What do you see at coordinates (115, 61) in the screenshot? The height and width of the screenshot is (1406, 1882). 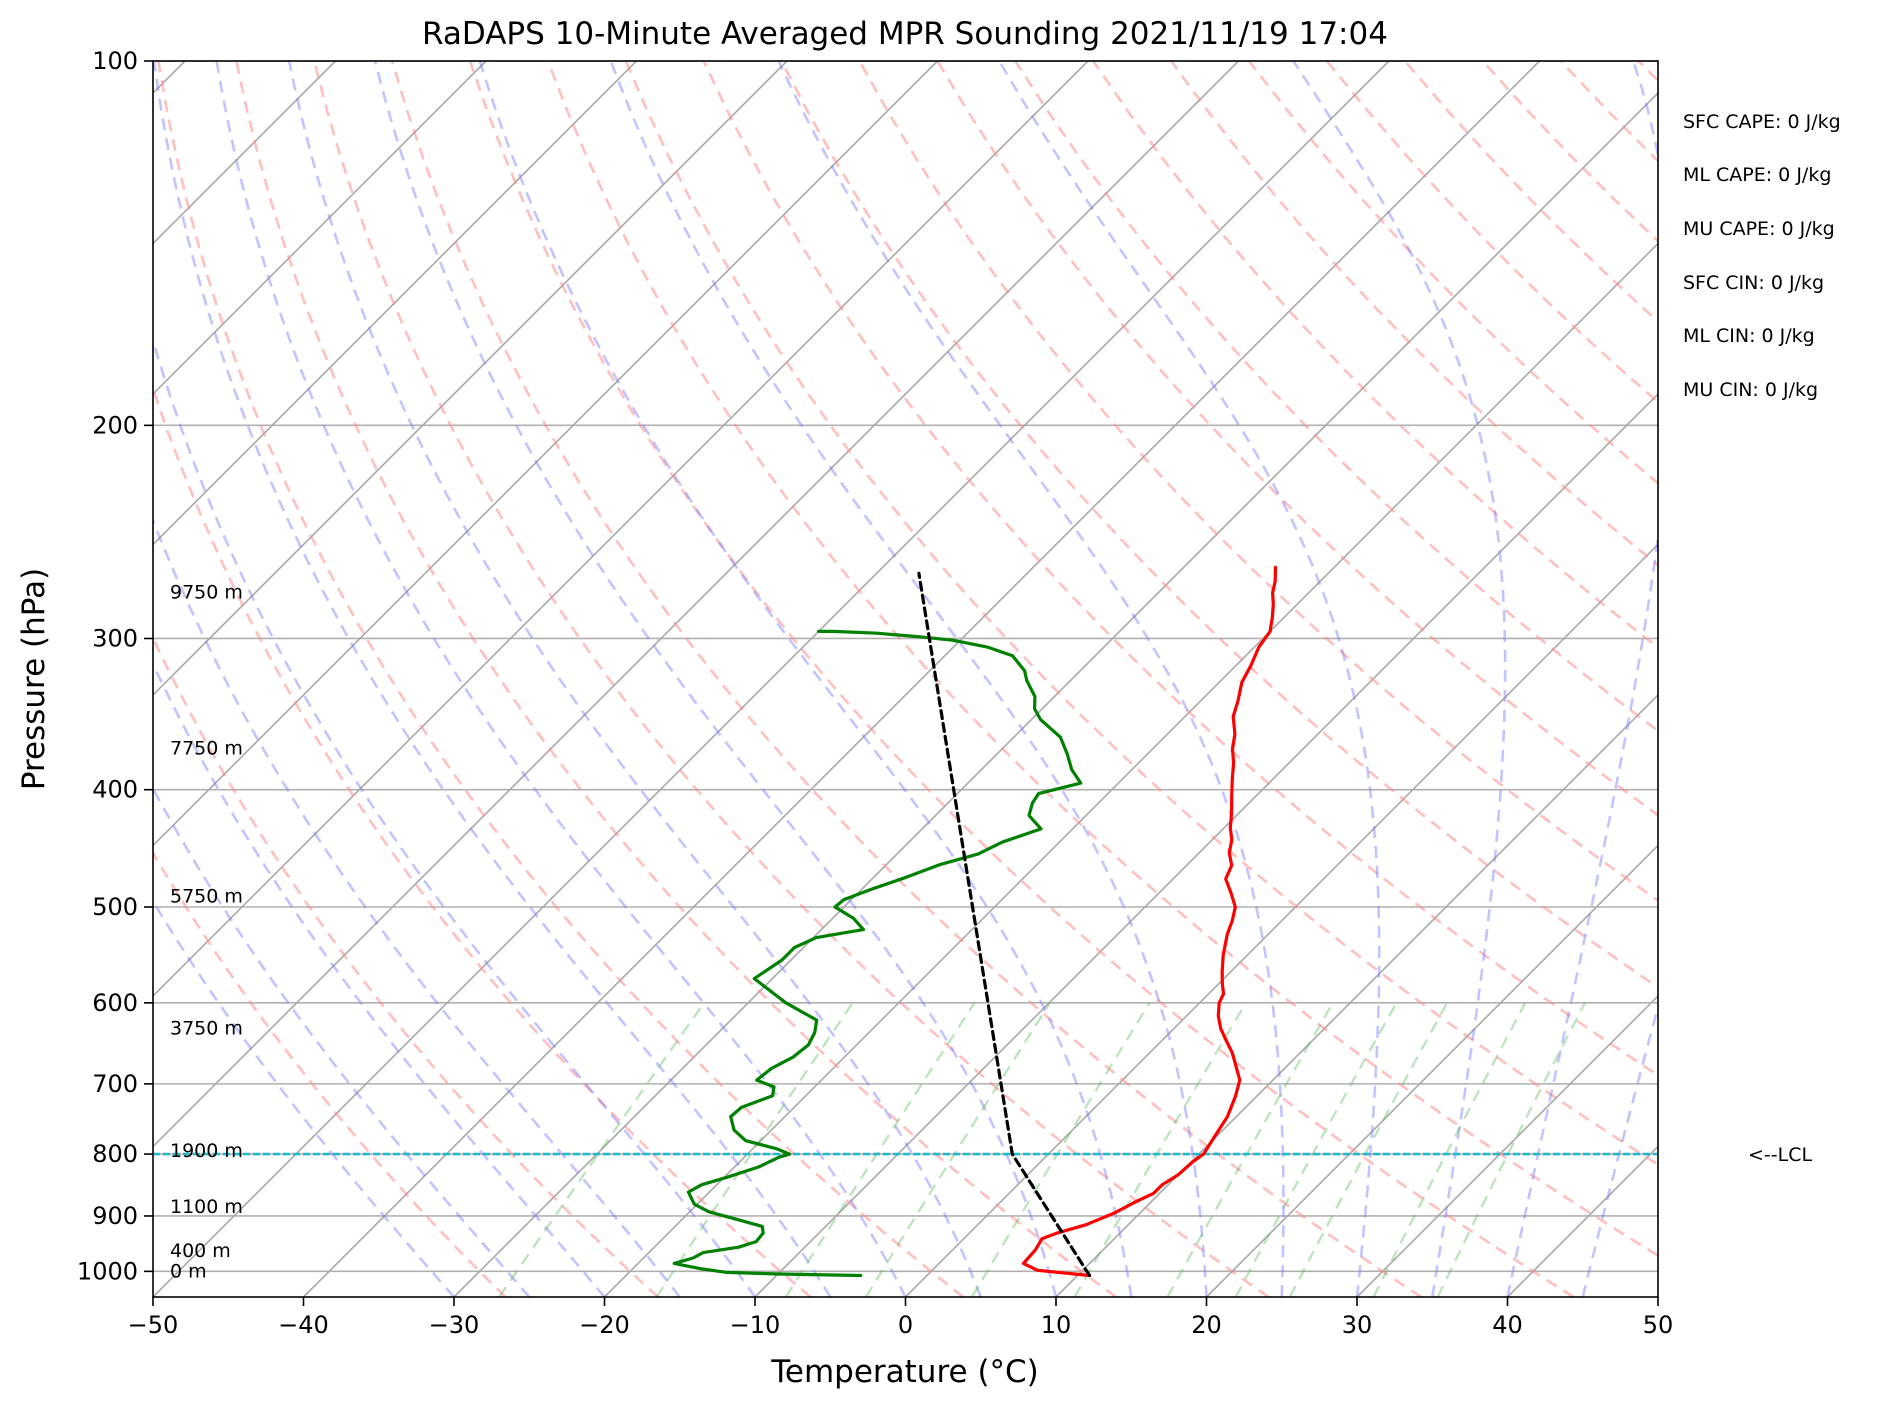 I see `y-tick-label: 100` at bounding box center [115, 61].